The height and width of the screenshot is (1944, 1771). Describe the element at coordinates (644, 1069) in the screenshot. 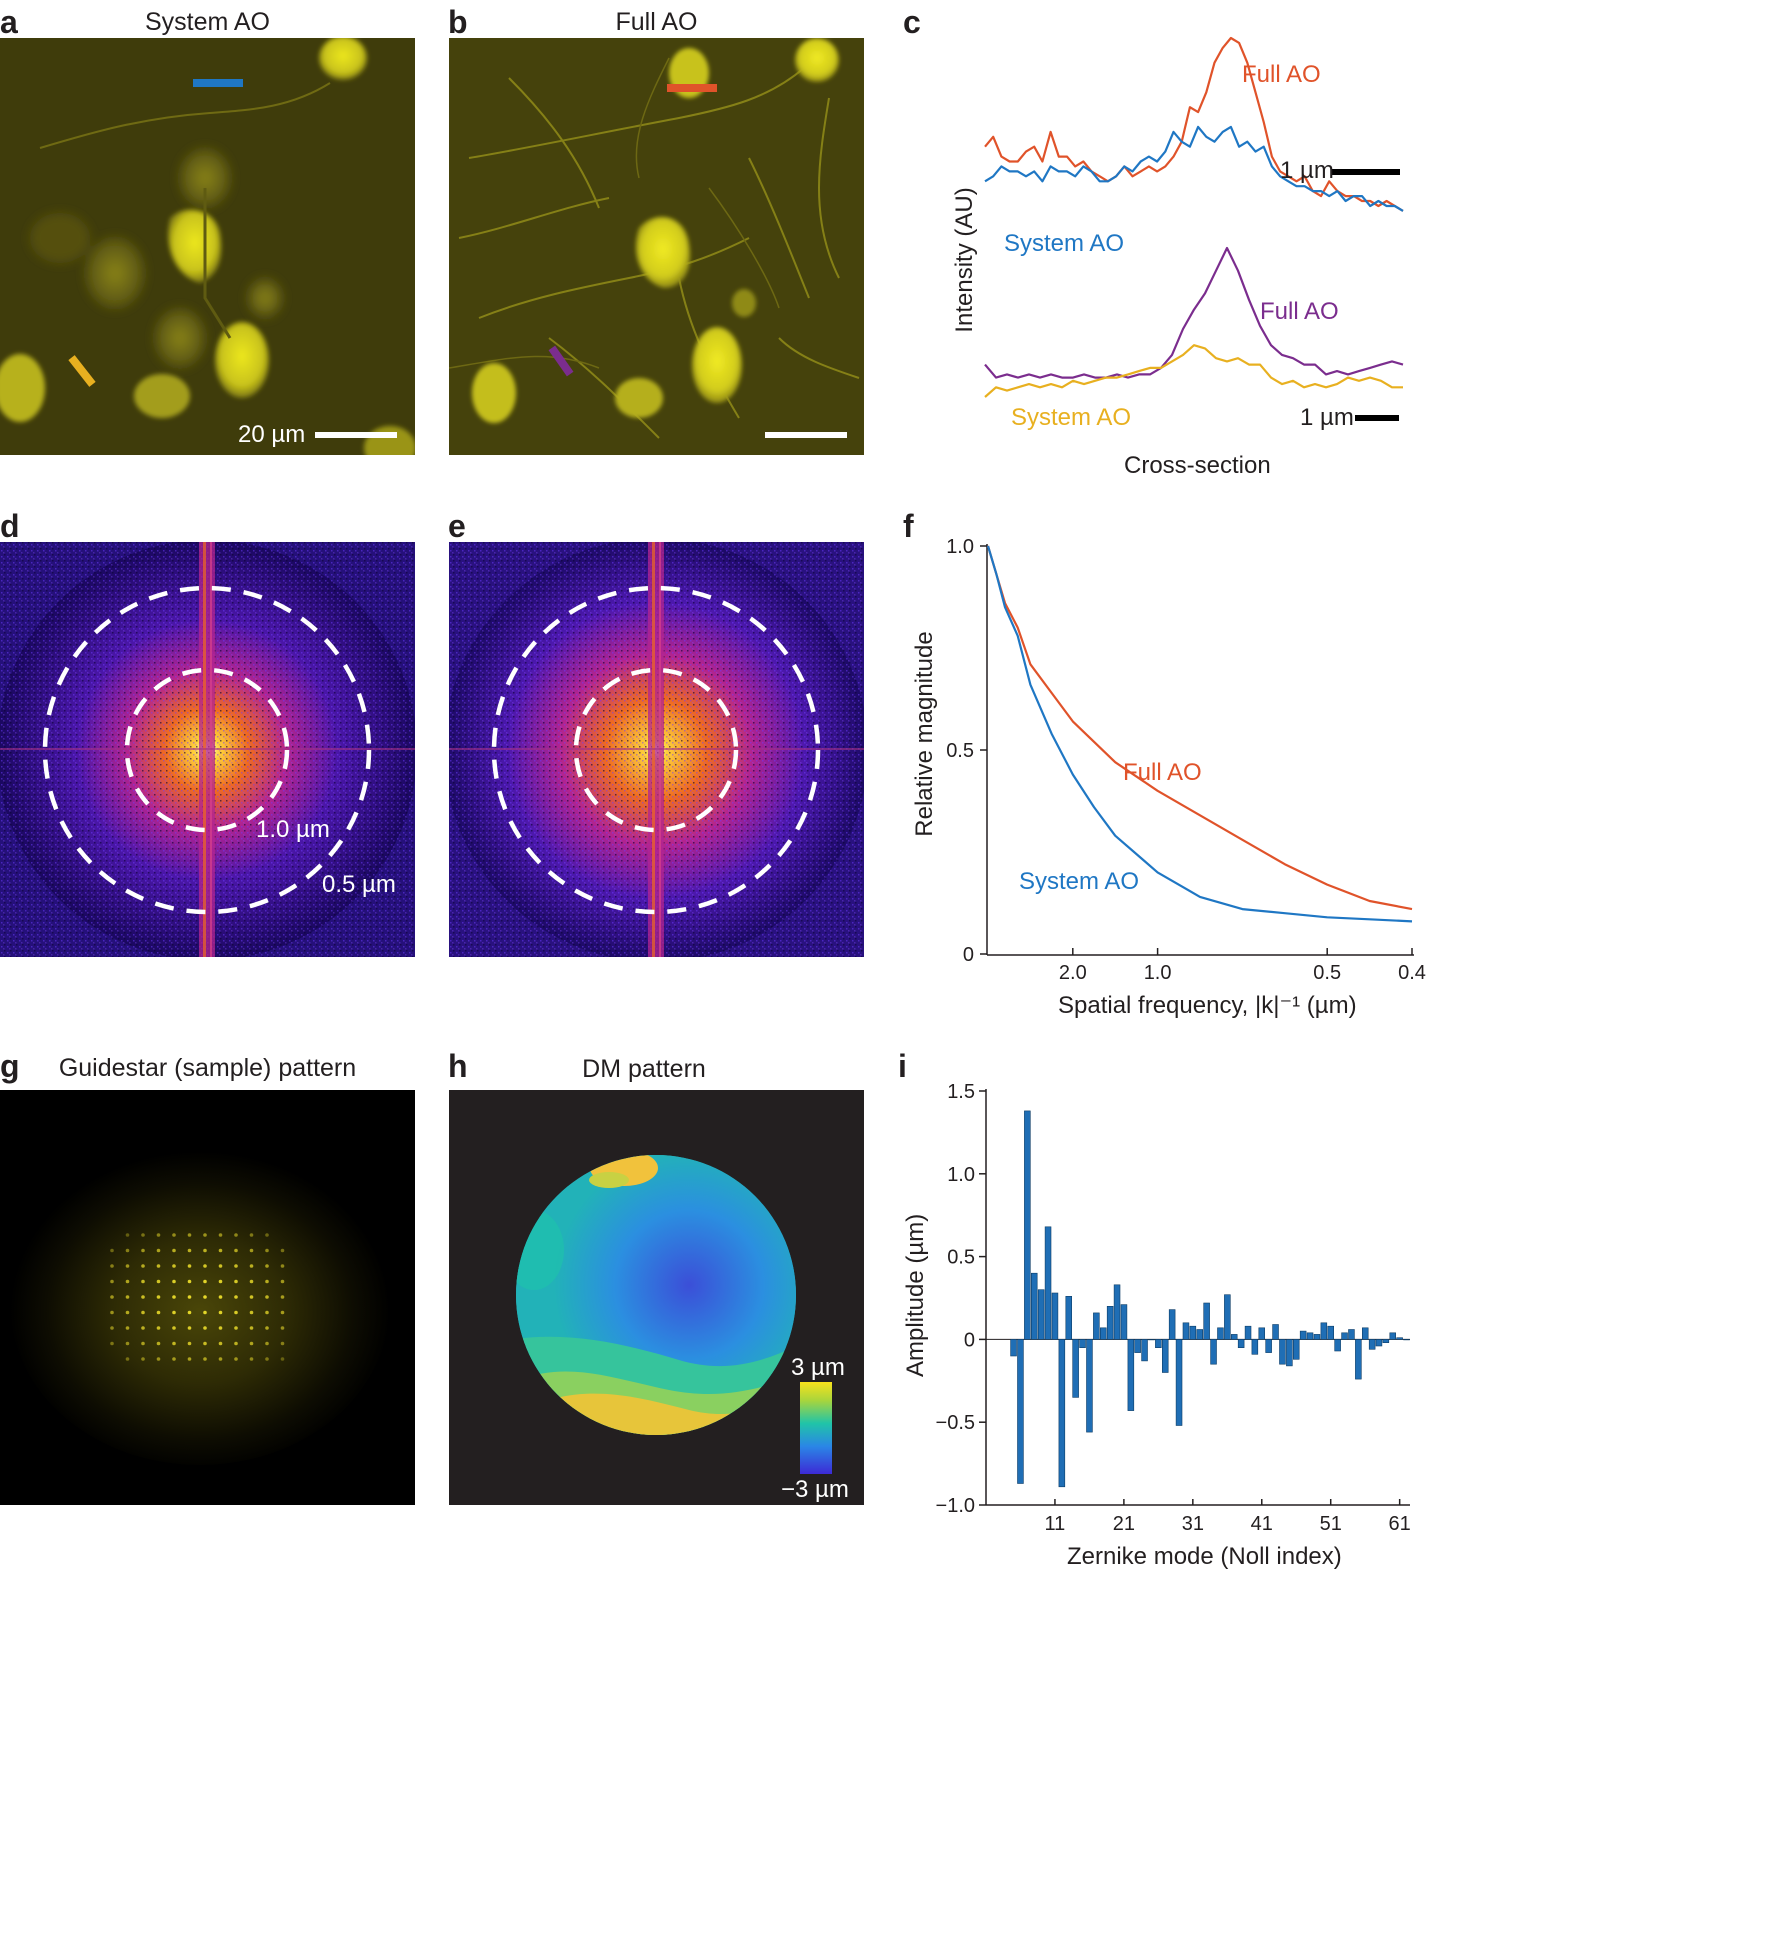

I see `title-dm-pattern: DM pattern` at that location.